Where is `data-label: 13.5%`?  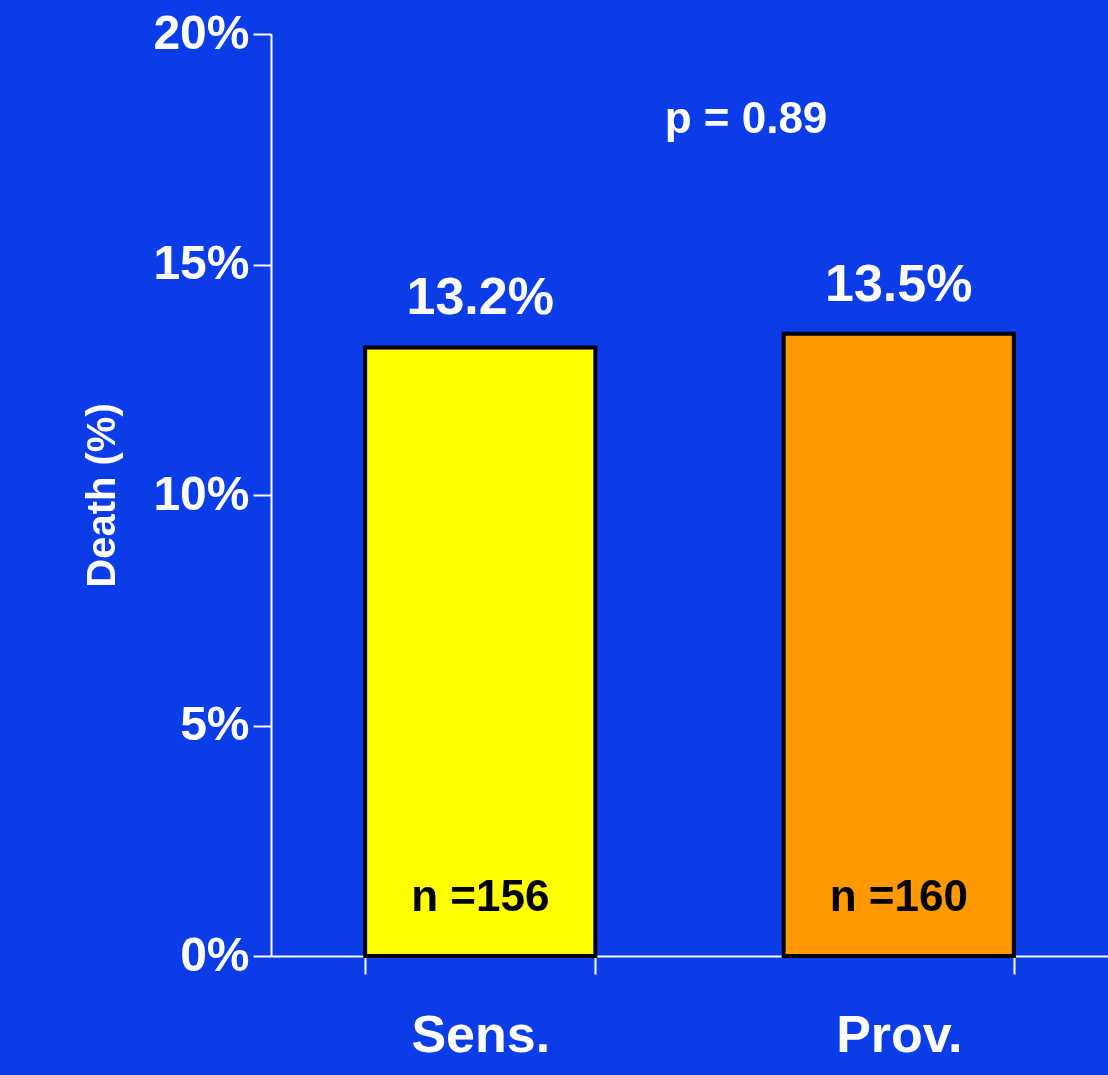
data-label: 13.5% is located at coordinates (899, 282).